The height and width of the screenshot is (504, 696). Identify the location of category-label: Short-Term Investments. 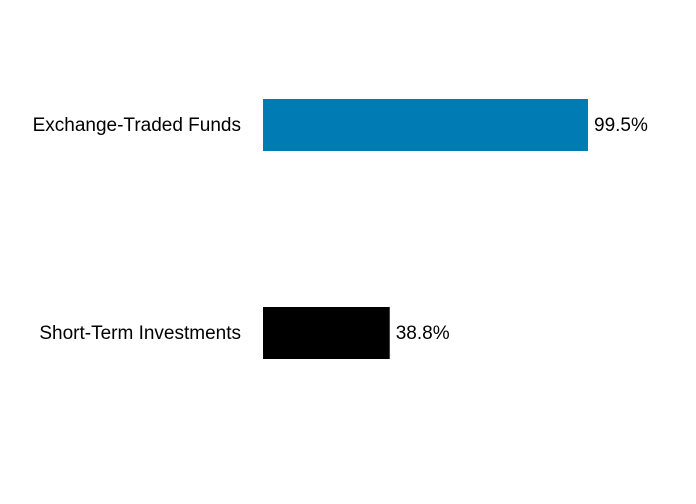
(140, 333).